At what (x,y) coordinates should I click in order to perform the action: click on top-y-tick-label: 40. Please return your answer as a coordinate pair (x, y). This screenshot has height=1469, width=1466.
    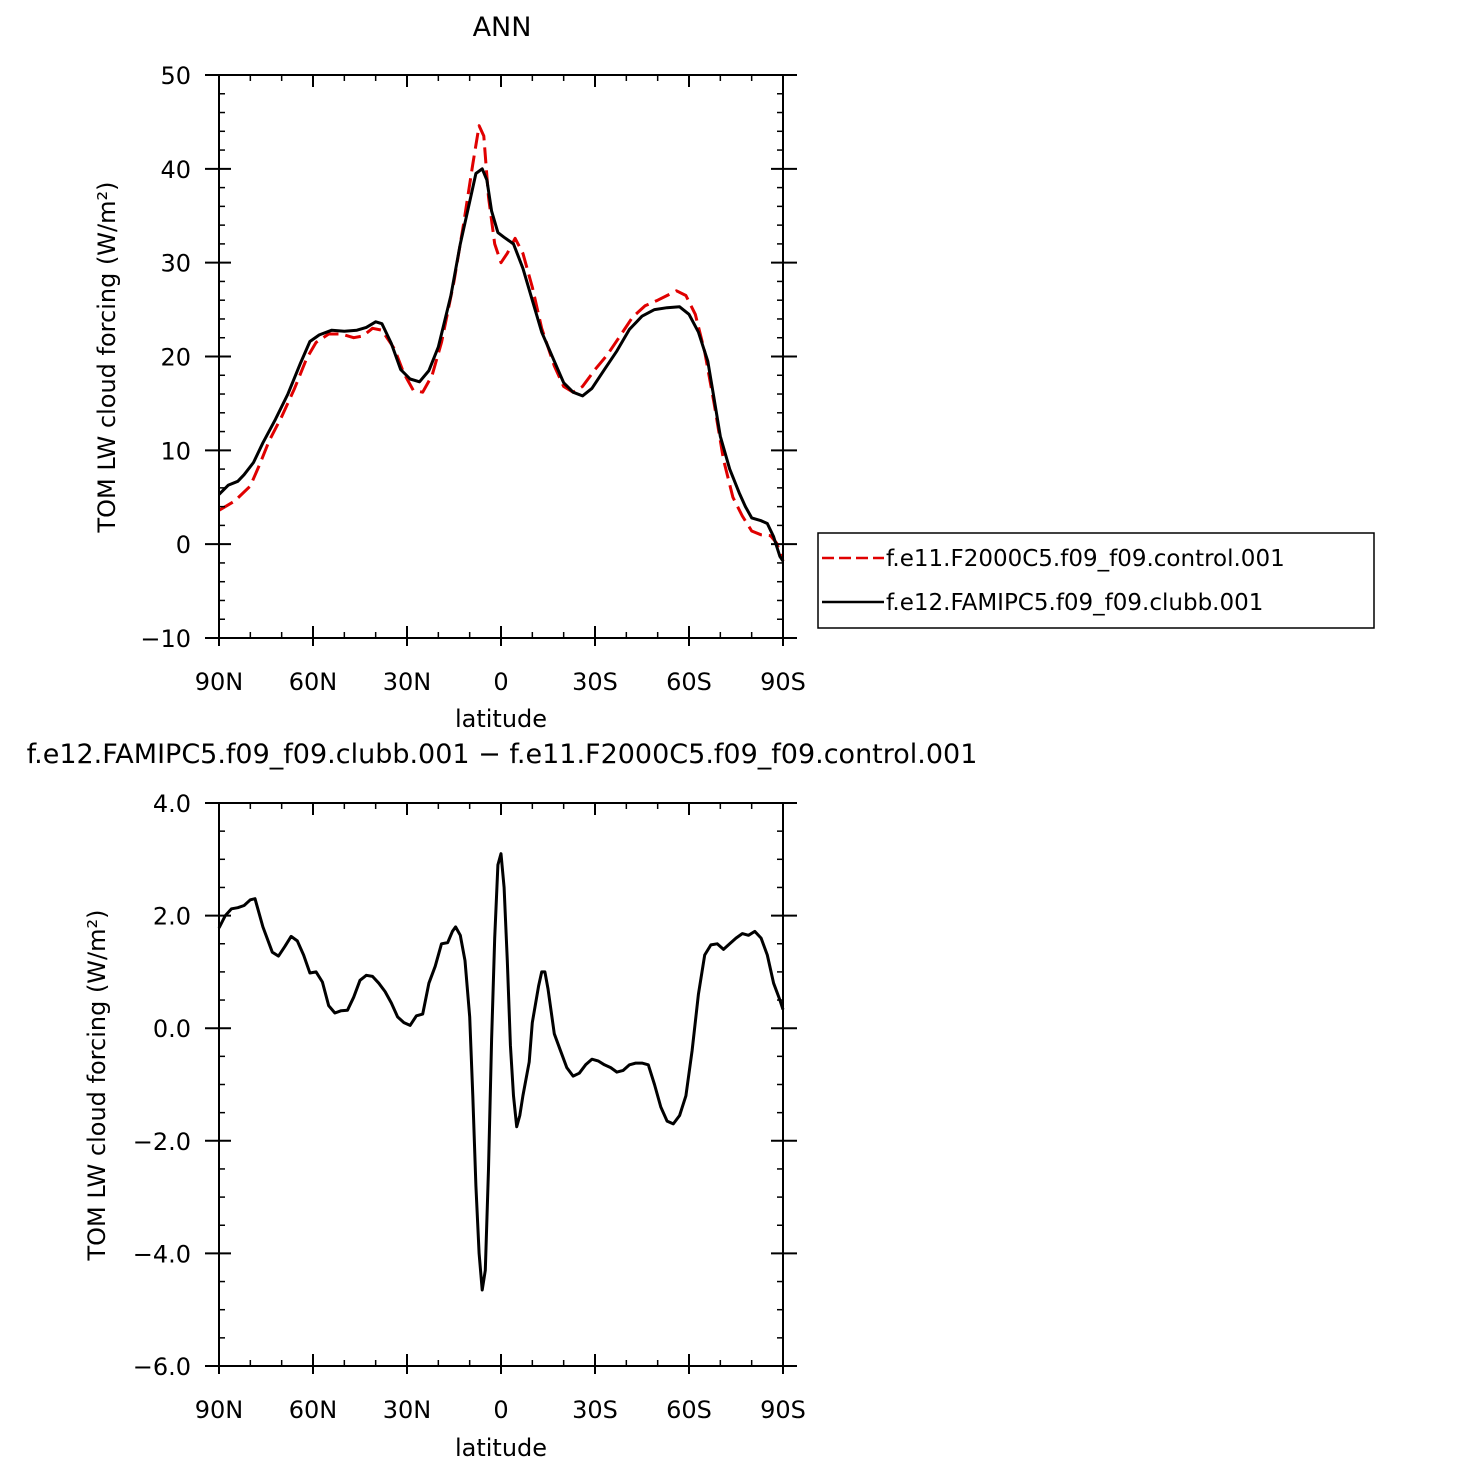
    Looking at the image, I should click on (175, 170).